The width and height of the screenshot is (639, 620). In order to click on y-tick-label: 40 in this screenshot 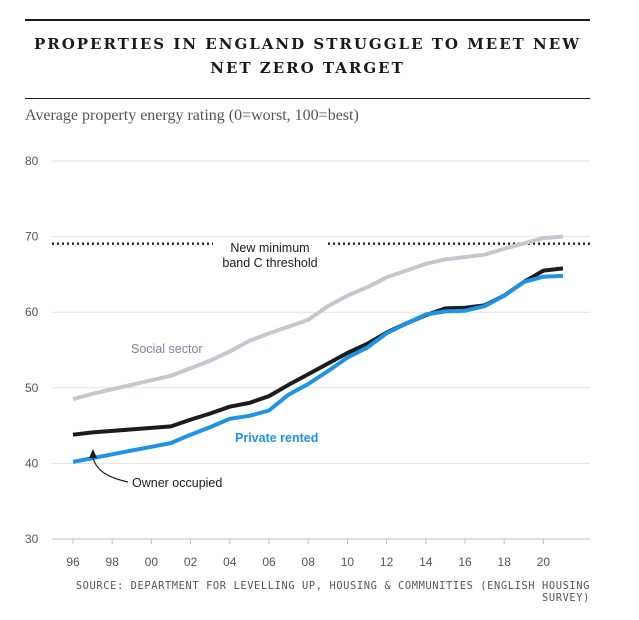, I will do `click(32, 463)`.